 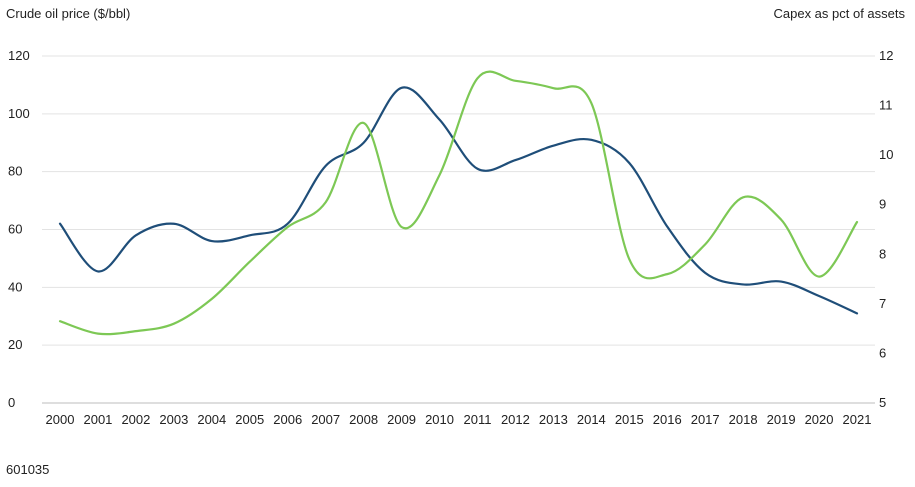 I want to click on x-tick-label: 2004, so click(x=211, y=419).